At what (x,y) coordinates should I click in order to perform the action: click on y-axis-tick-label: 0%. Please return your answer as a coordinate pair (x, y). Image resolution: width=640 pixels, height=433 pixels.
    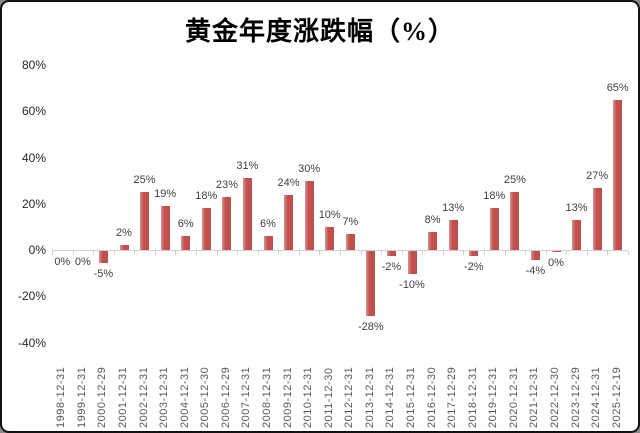
    Looking at the image, I should click on (37, 250).